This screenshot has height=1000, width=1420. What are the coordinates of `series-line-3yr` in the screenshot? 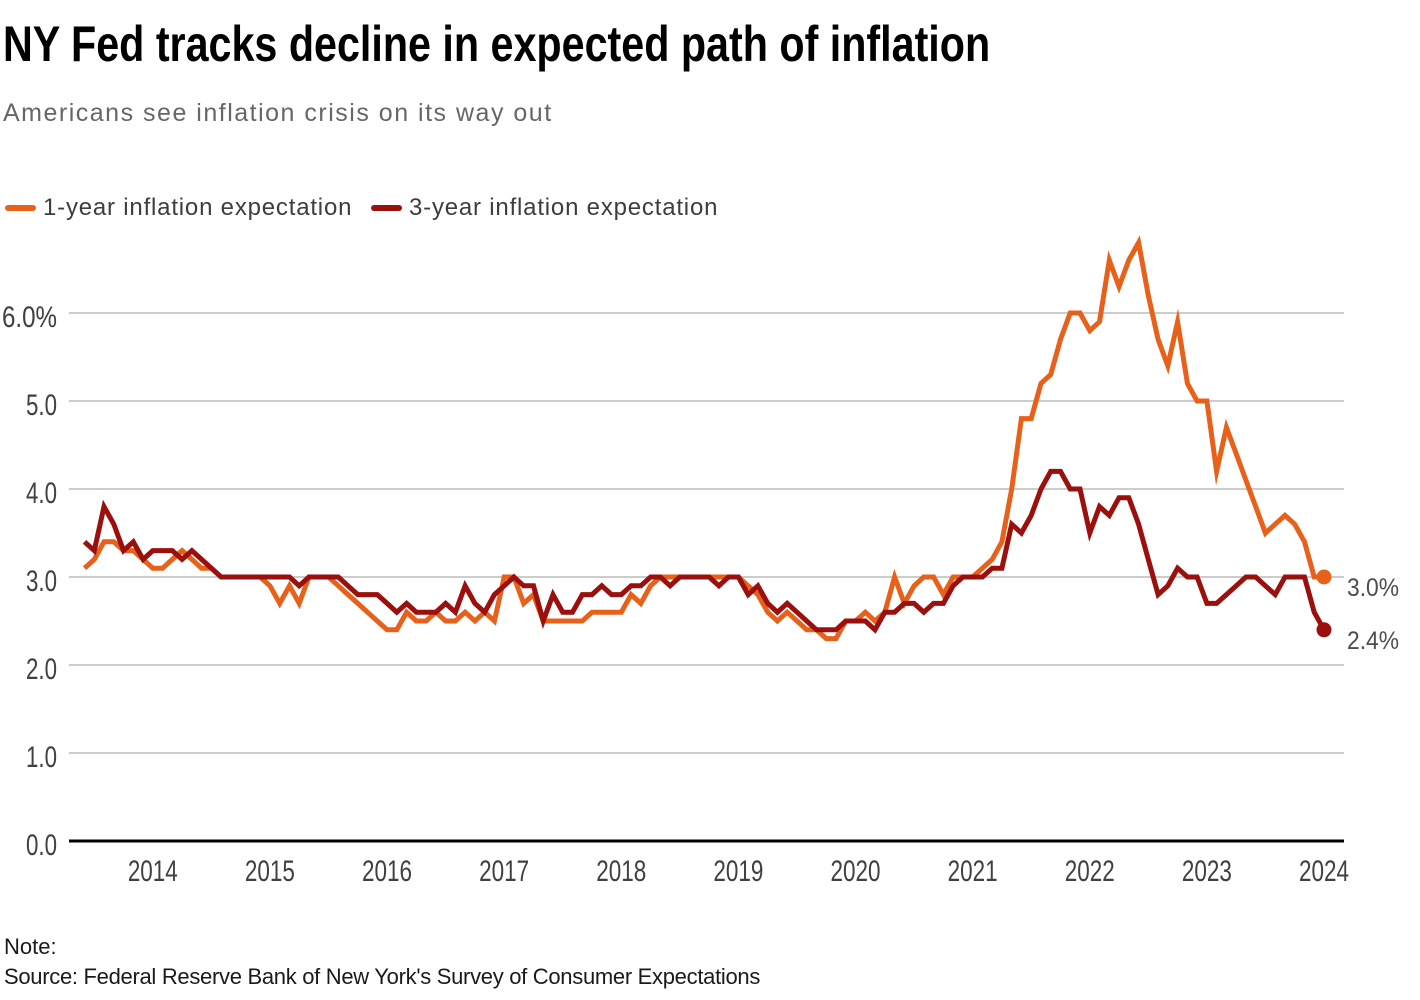 It's located at (704, 551).